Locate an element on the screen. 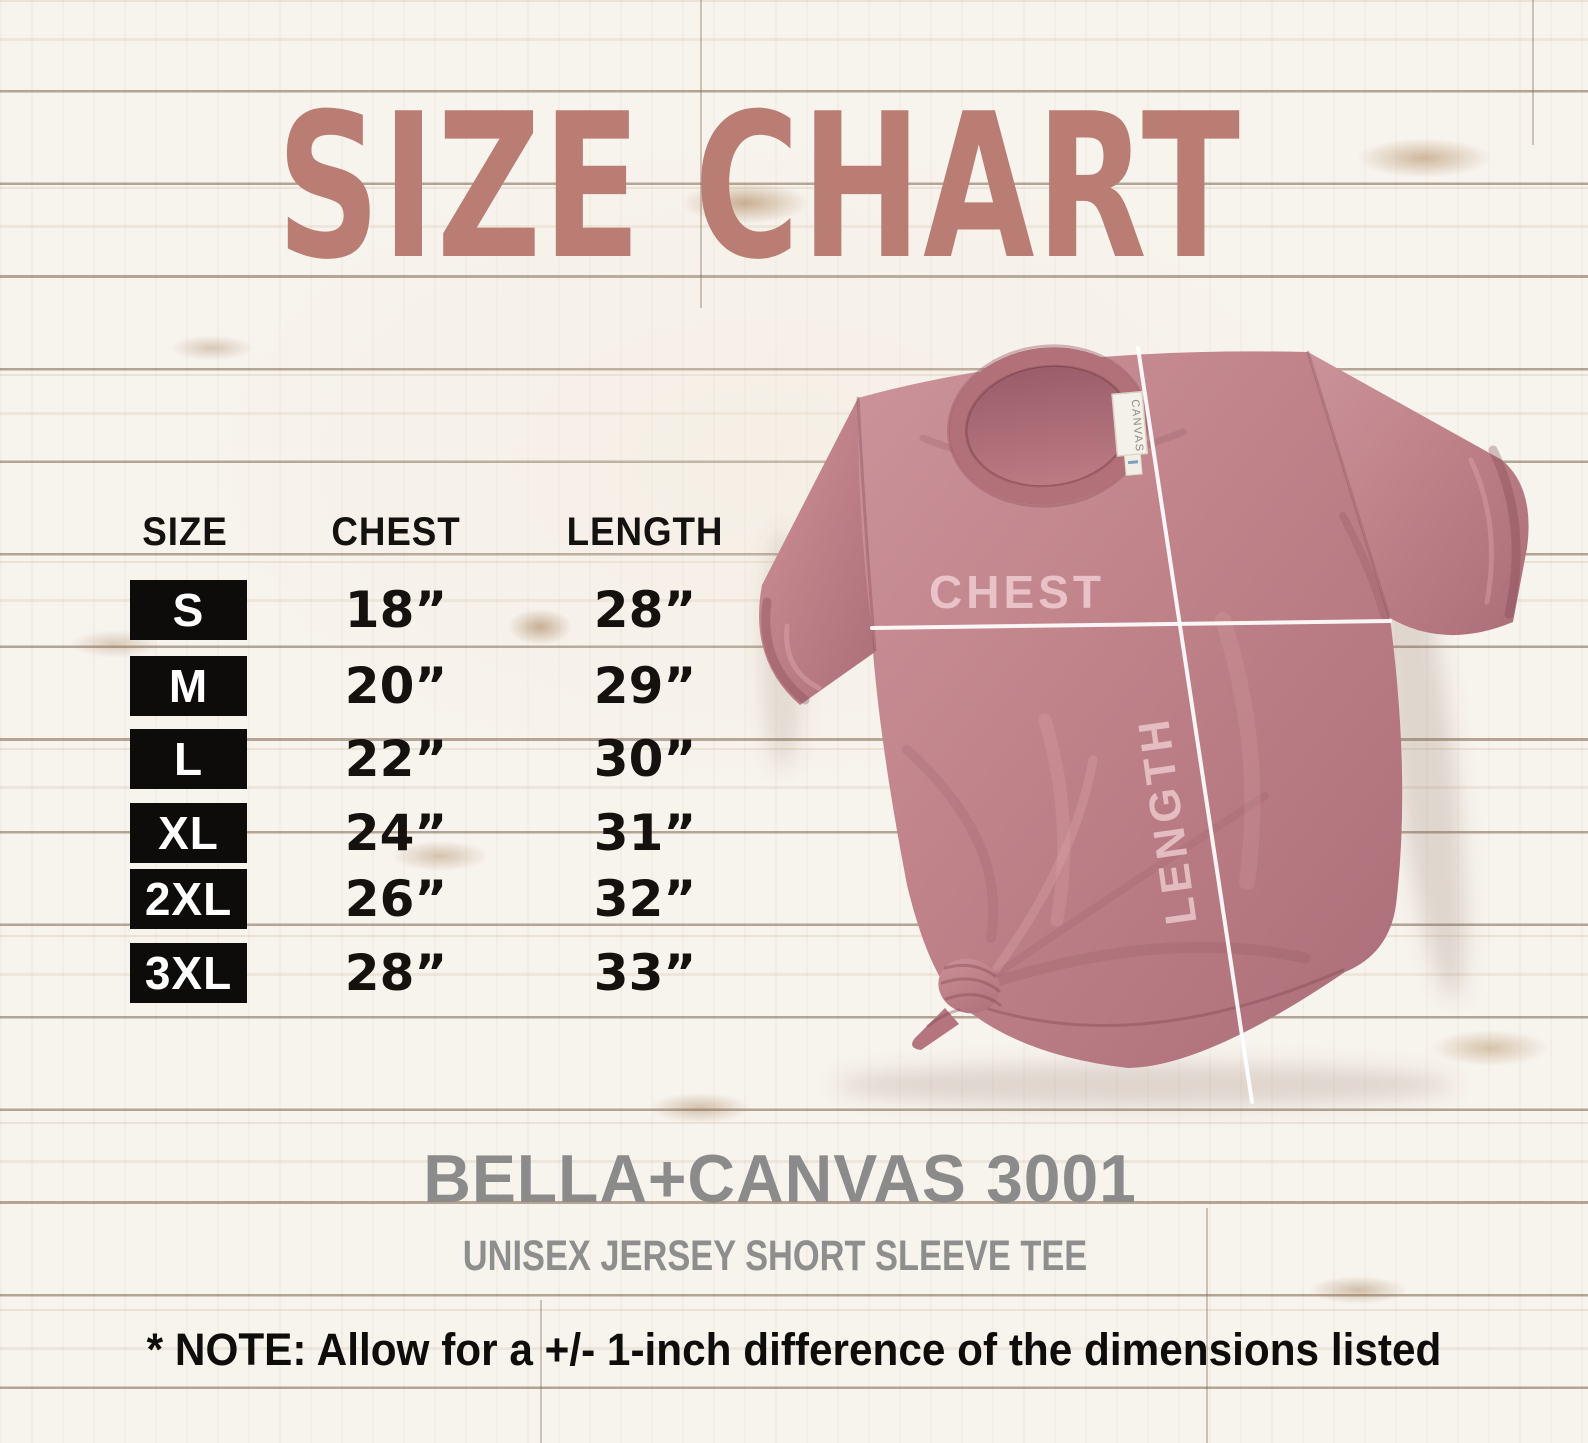 This screenshot has height=1443, width=1588. table-row: L 22” 30” is located at coordinates (400, 759).